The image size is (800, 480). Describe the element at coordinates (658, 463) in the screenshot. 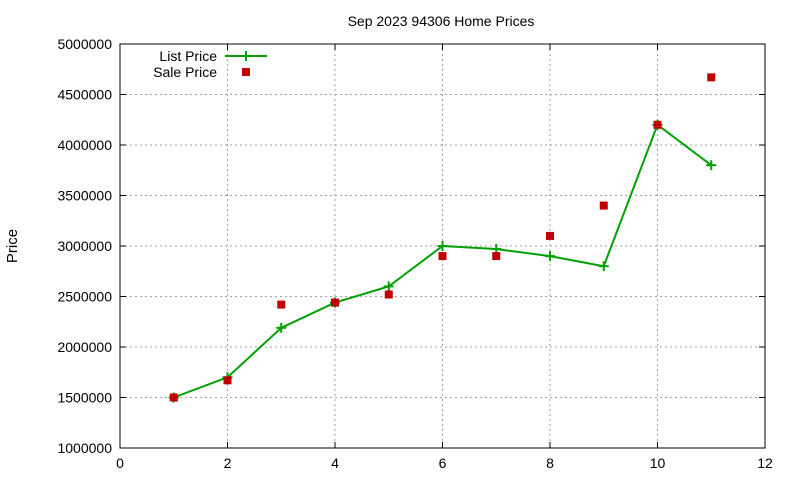

I see `x-tick-label: 10` at that location.